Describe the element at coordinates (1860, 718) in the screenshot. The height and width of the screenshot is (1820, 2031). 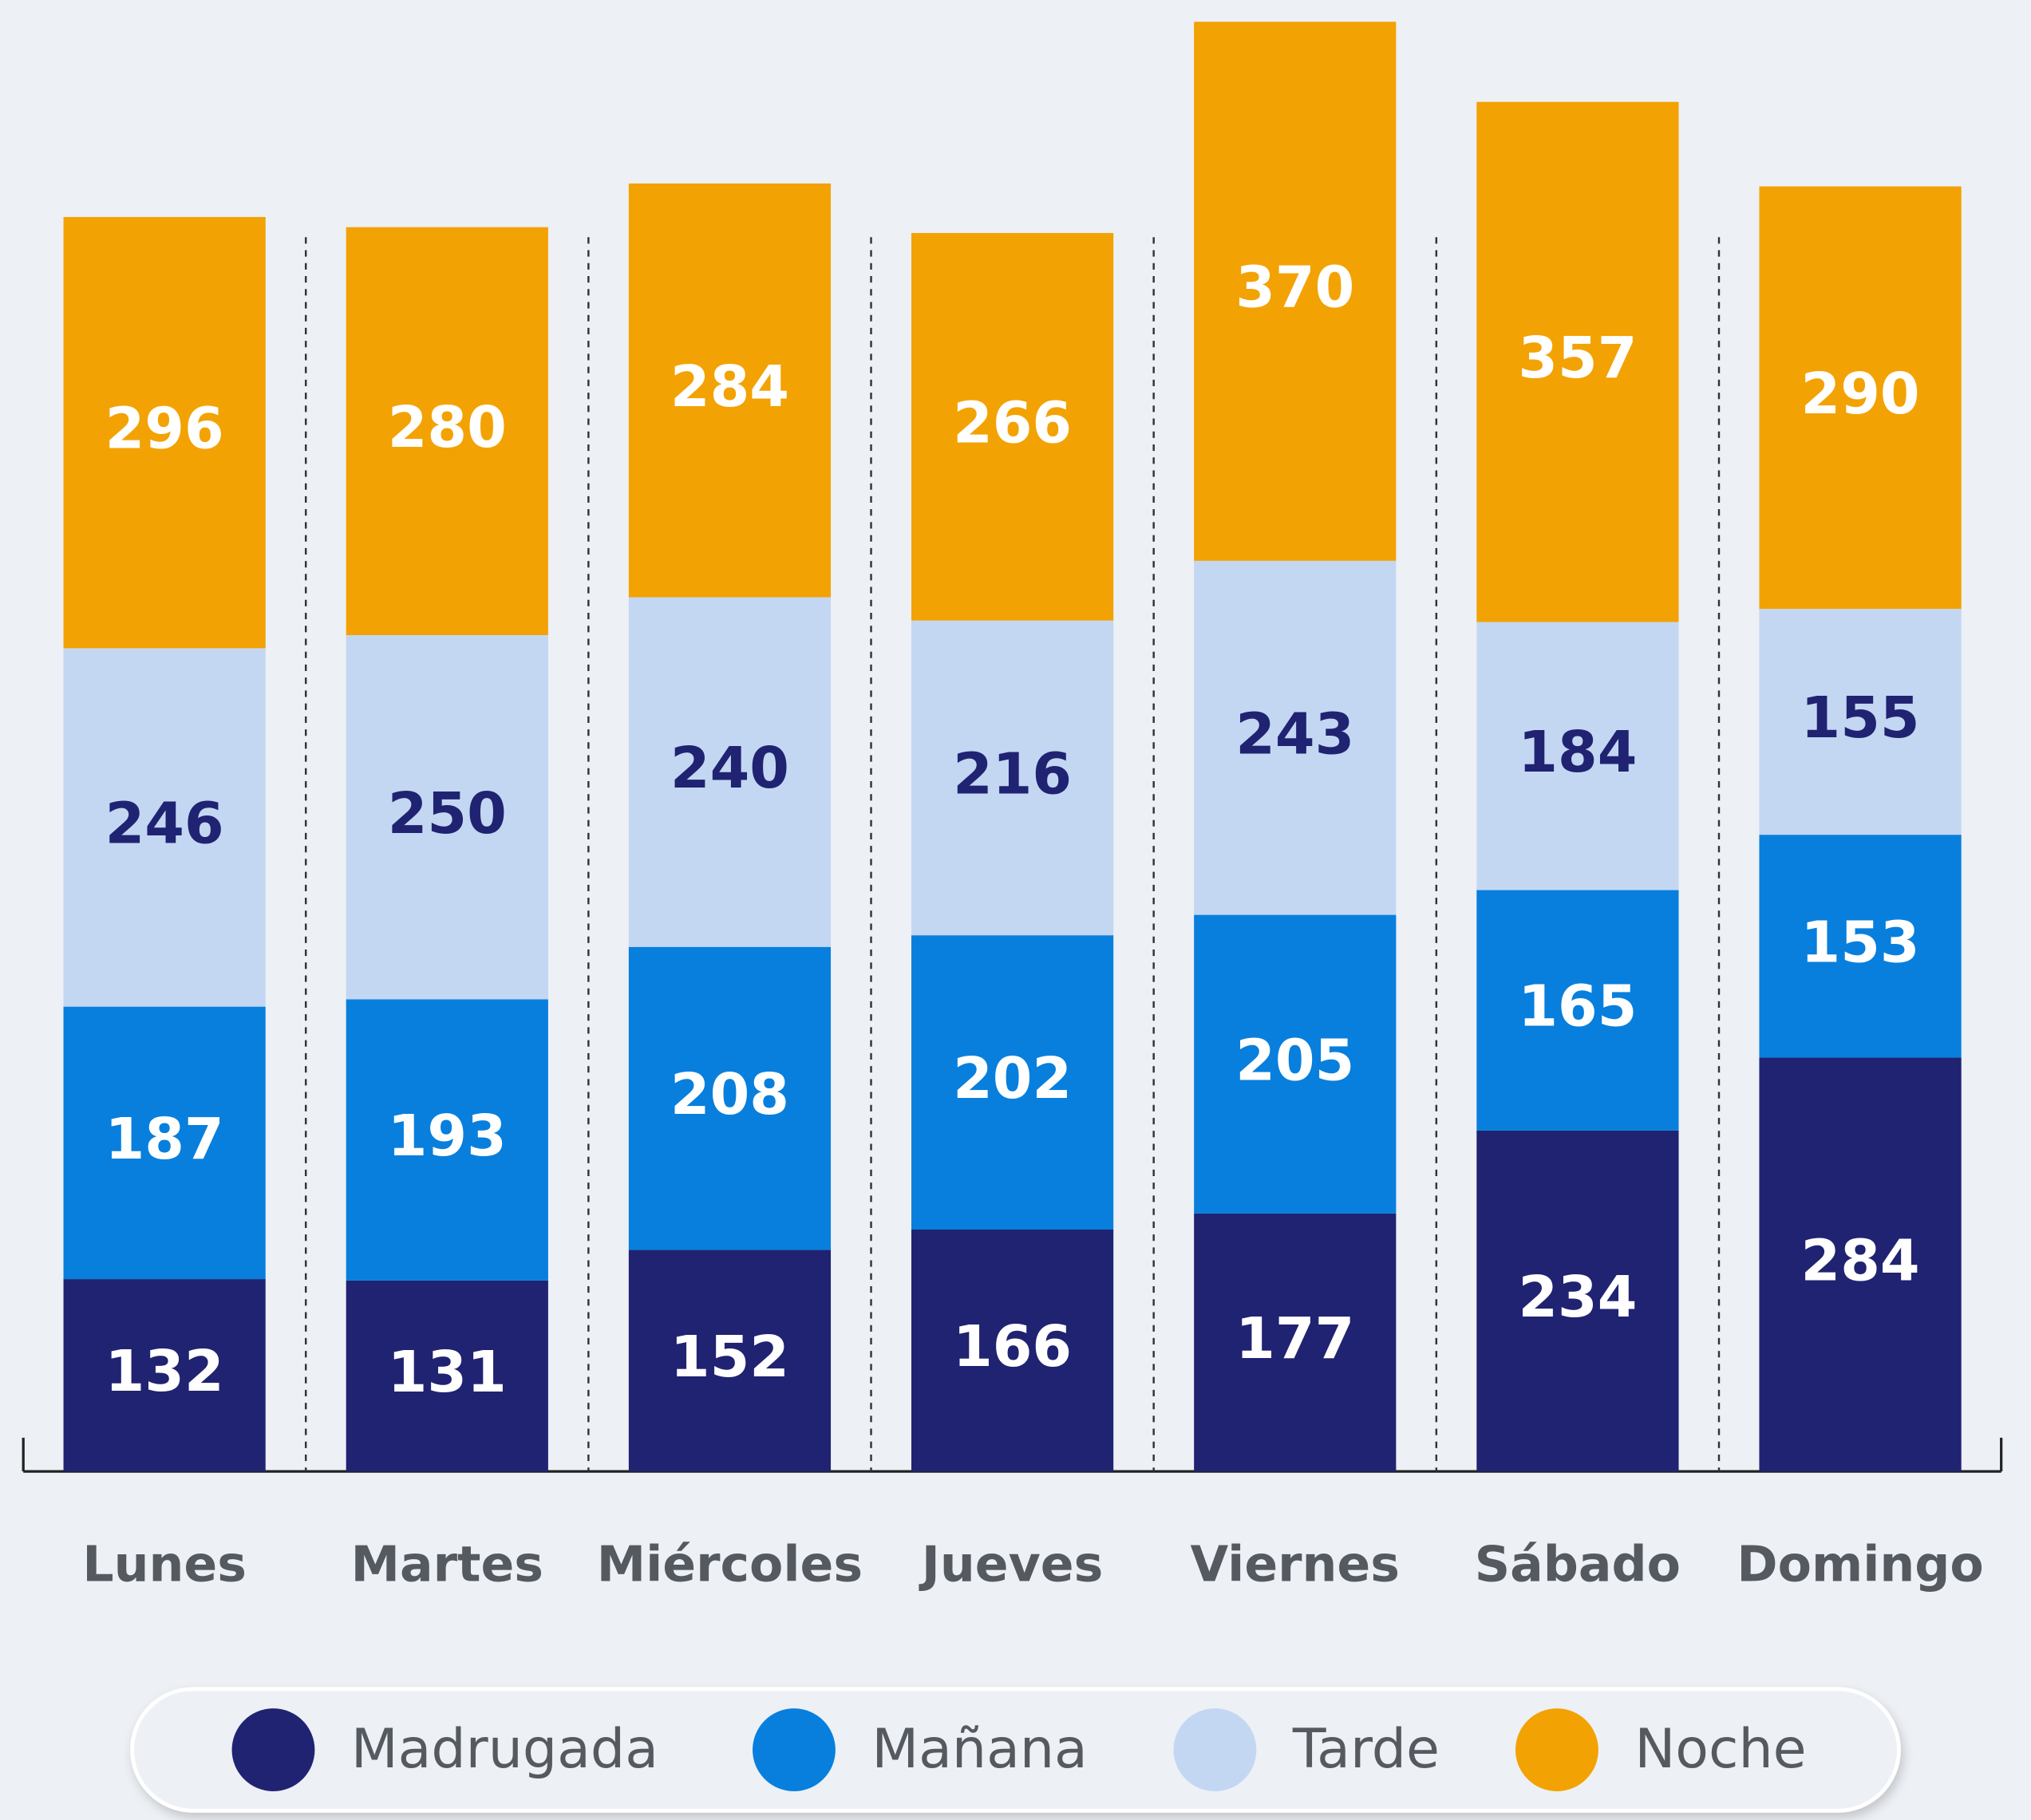
I see `data-label: 155` at that location.